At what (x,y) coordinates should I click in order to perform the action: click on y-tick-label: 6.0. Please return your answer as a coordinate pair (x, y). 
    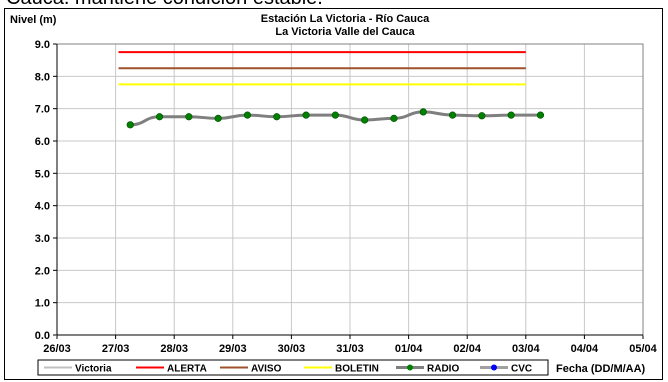
    Looking at the image, I should click on (42, 142).